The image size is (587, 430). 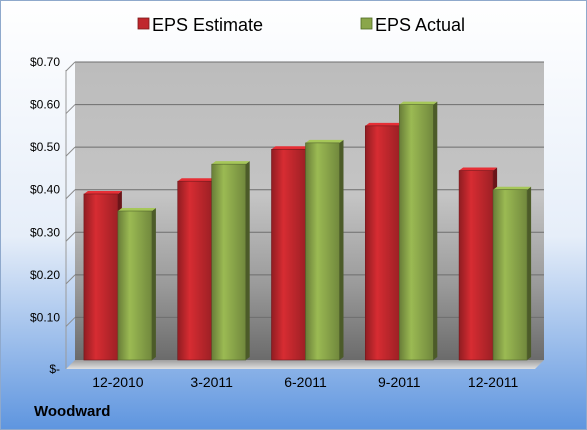 I want to click on bar-eps-estimate-12-2011, so click(x=478, y=264).